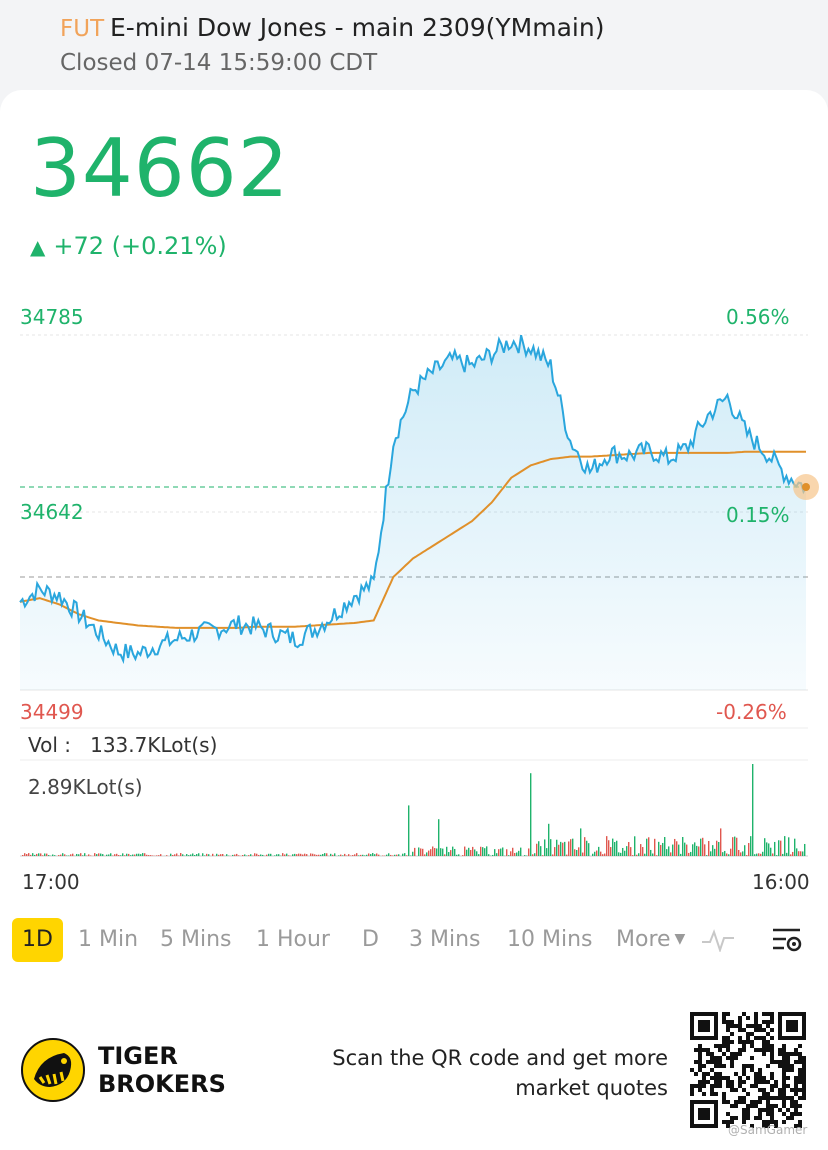 Image resolution: width=828 pixels, height=1150 pixels. I want to click on tab-d: D, so click(370, 939).